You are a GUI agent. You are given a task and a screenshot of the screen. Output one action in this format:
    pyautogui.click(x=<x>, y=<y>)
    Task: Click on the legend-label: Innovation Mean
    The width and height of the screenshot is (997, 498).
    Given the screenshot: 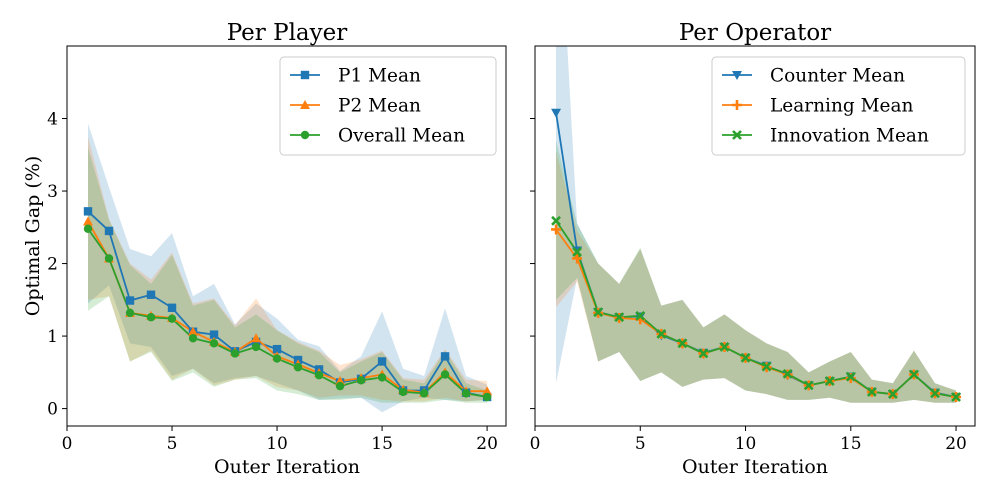 What is the action you would take?
    pyautogui.click(x=849, y=136)
    